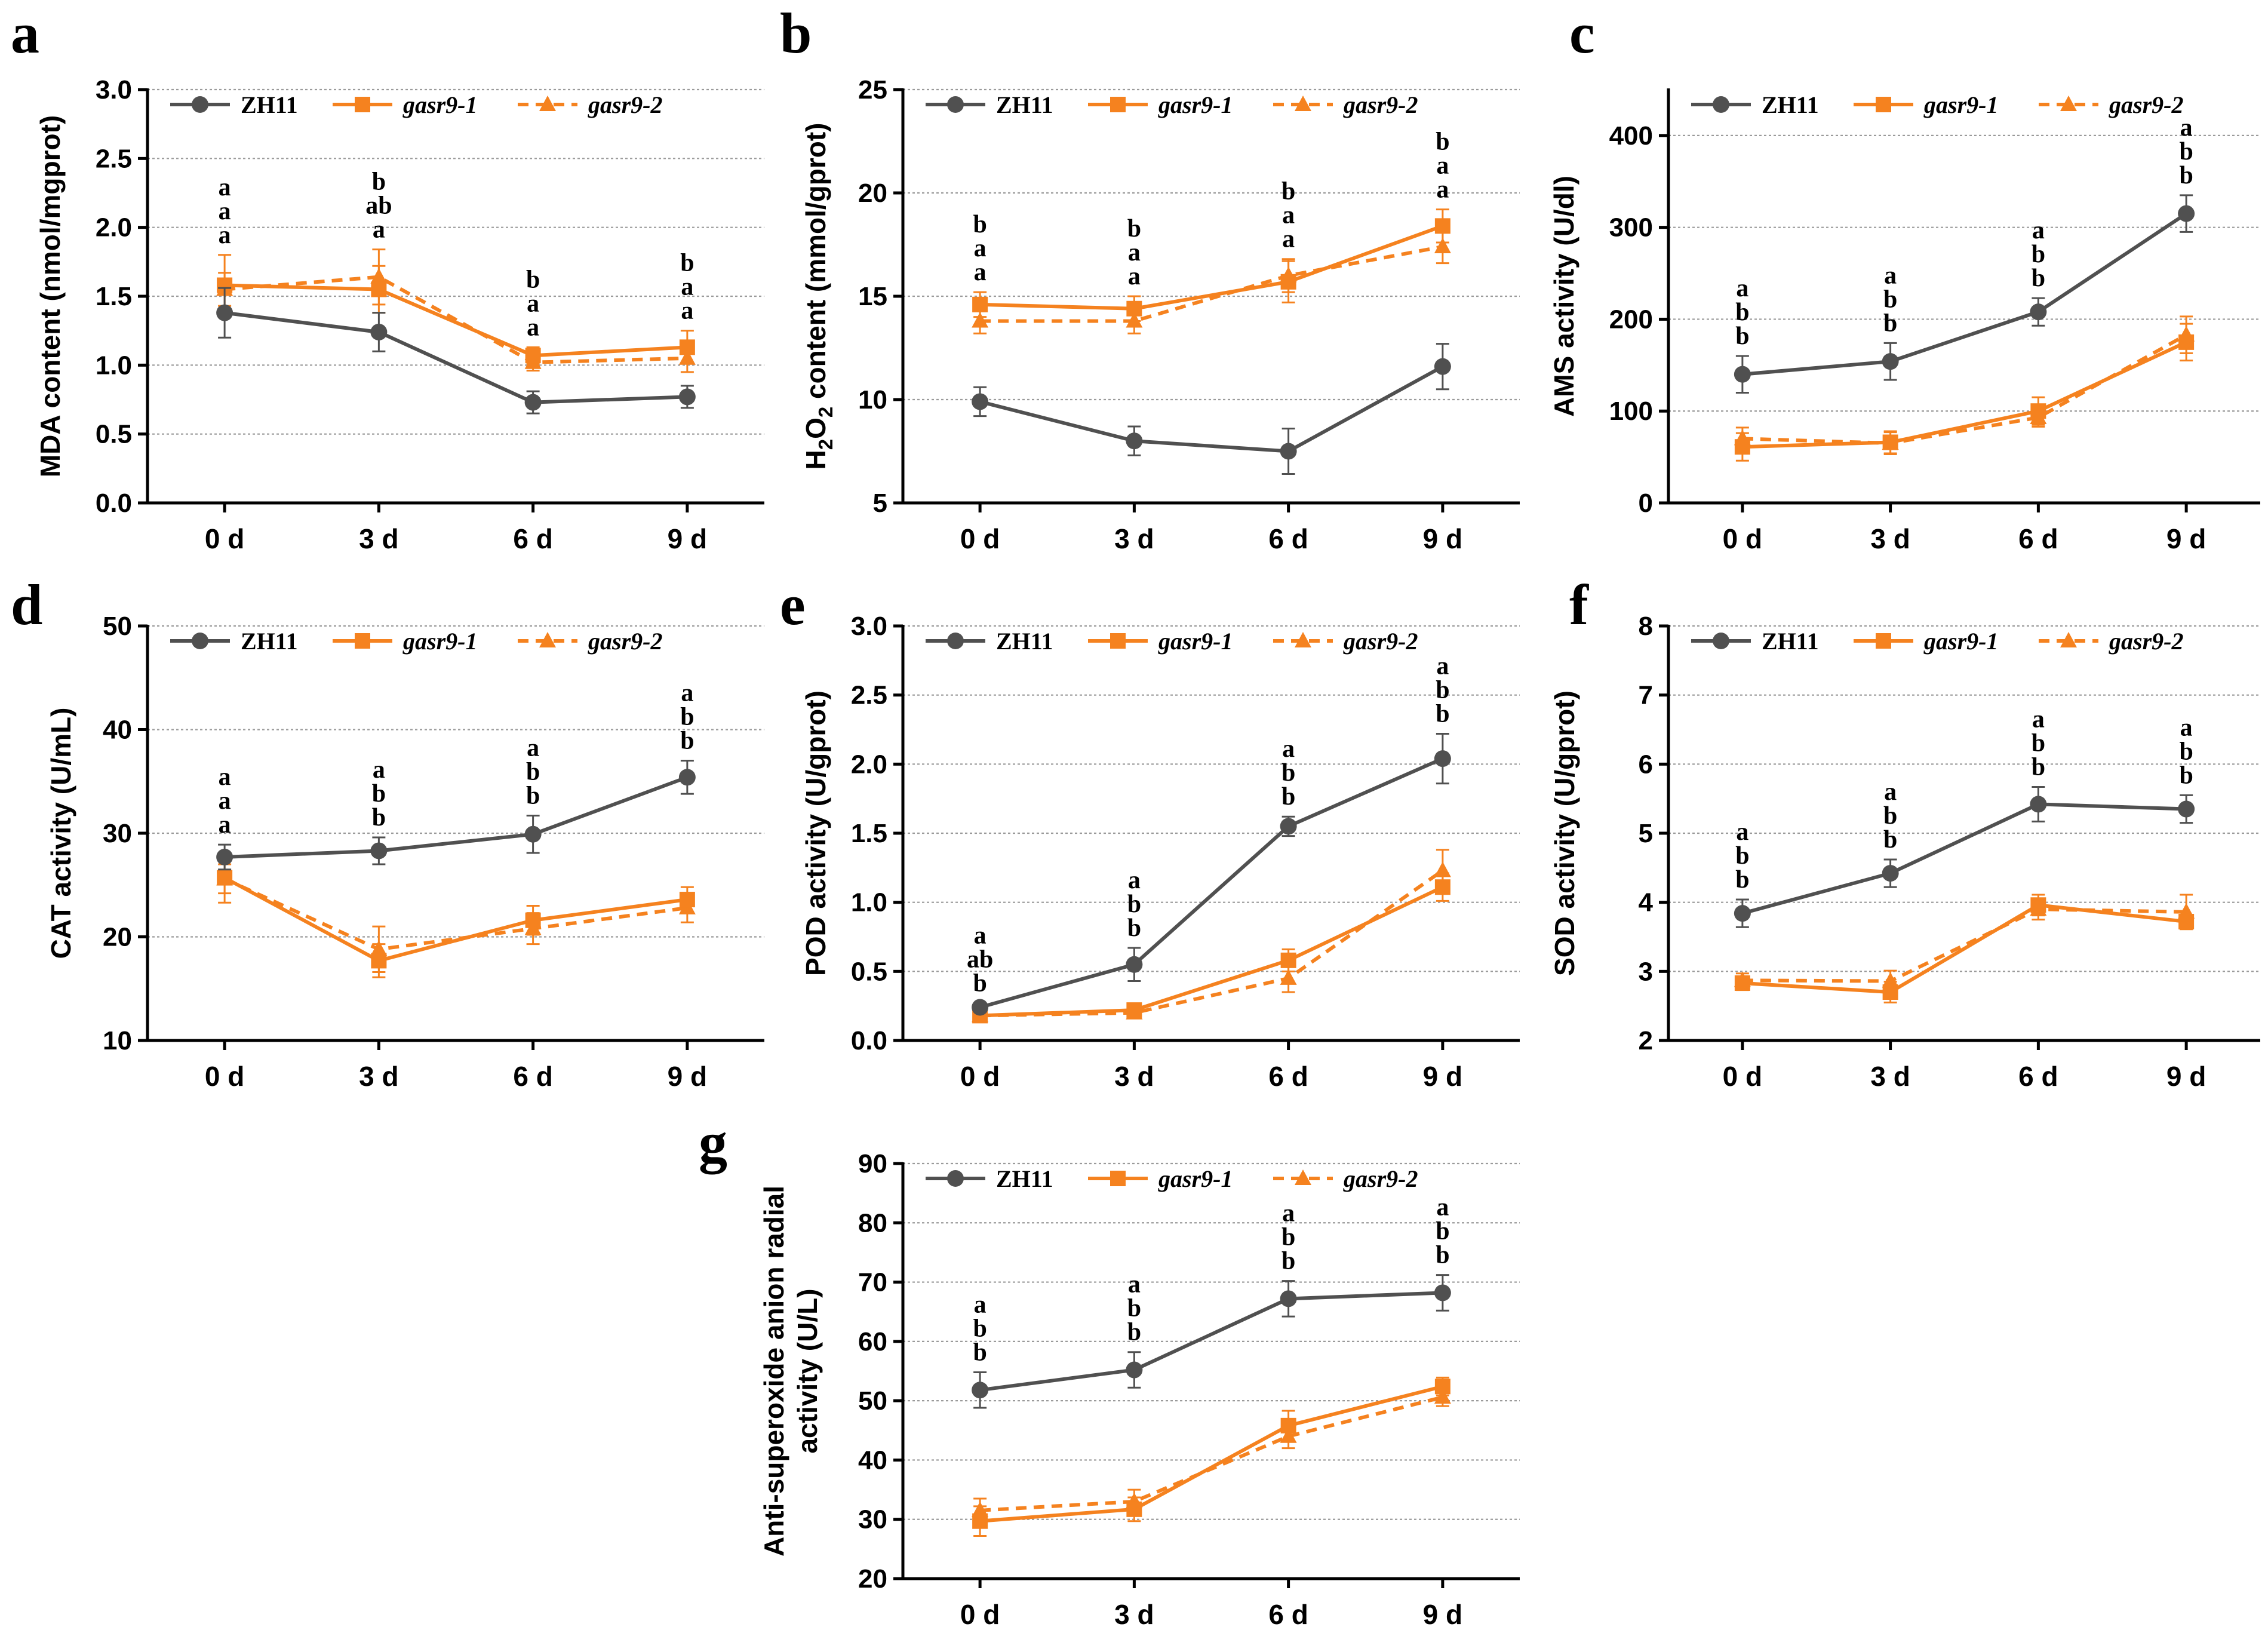 The width and height of the screenshot is (2268, 1630). I want to click on y-tick-label: 70, so click(872, 1282).